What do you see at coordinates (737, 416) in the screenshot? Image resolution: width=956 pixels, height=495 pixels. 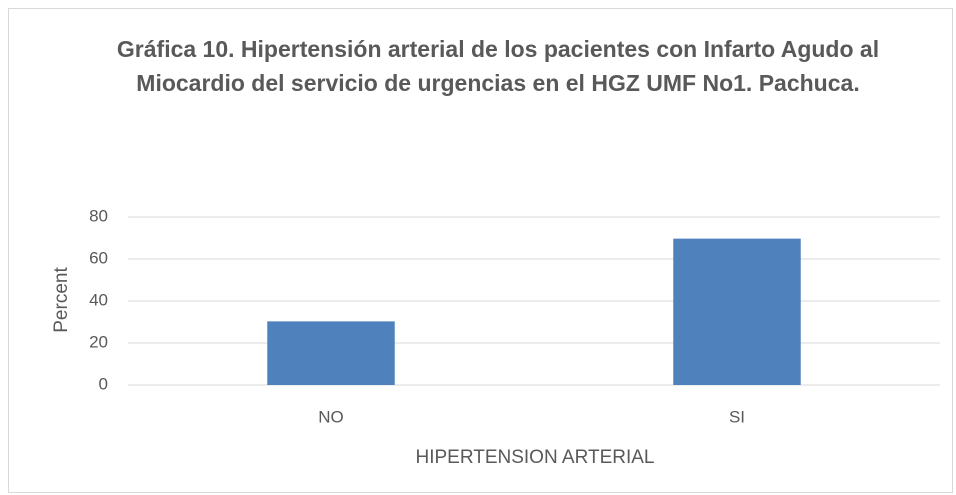 I see `x-tick-label: SI` at bounding box center [737, 416].